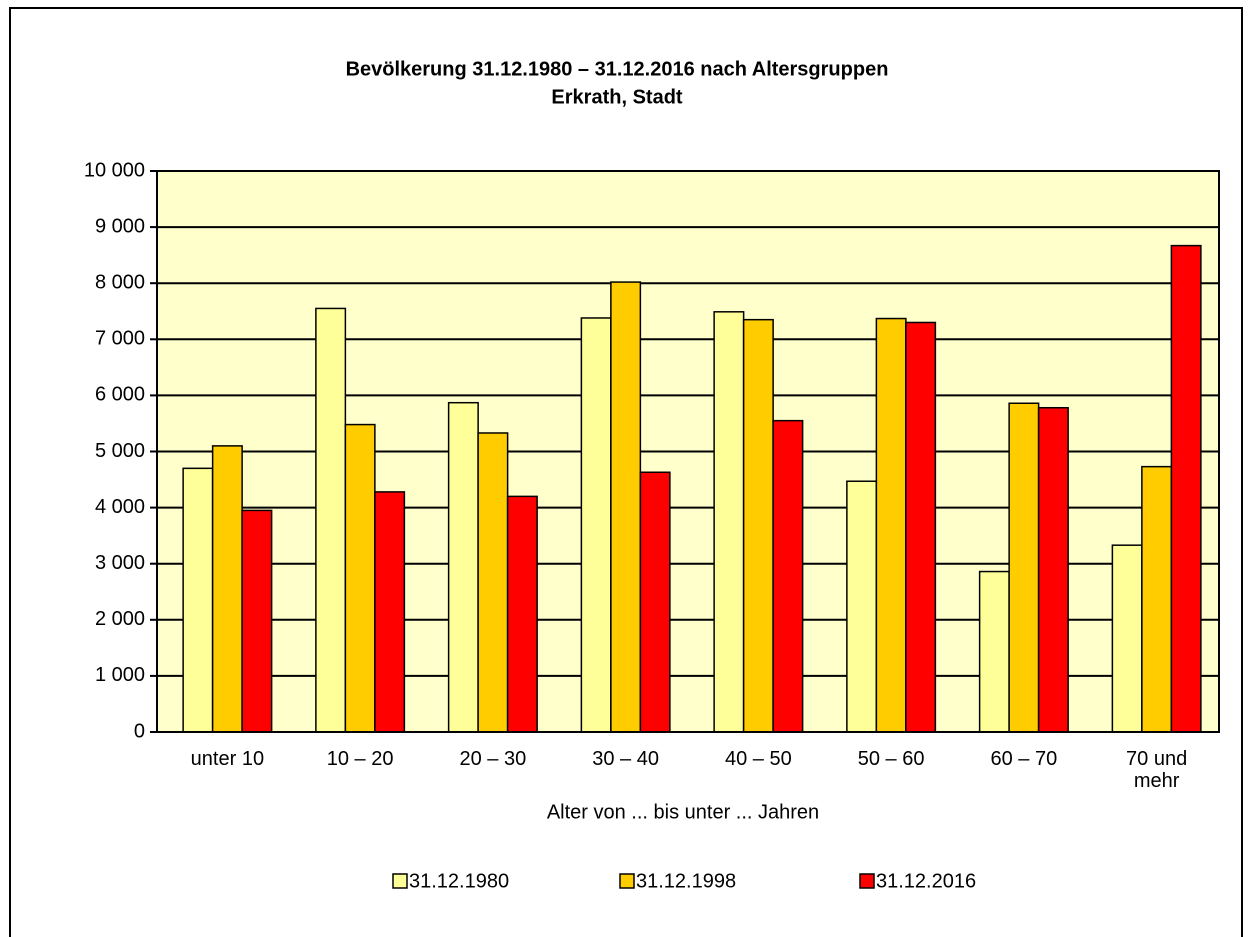 This screenshot has height=937, width=1250. What do you see at coordinates (686, 881) in the screenshot?
I see `legend-label: 31.12.1998` at bounding box center [686, 881].